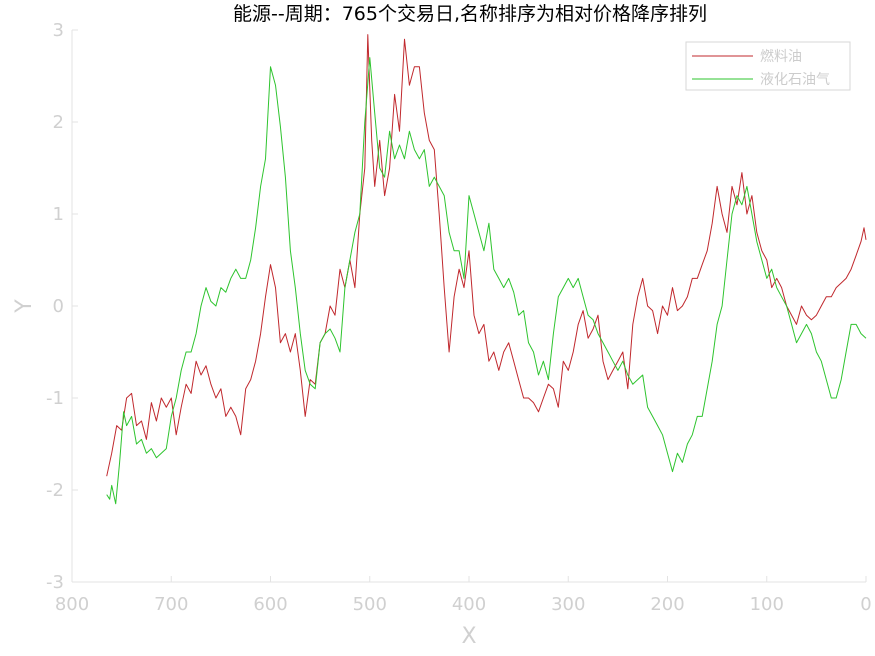  Describe the element at coordinates (795, 80) in the screenshot. I see `legend-label-lpg: 液化石油气` at that location.